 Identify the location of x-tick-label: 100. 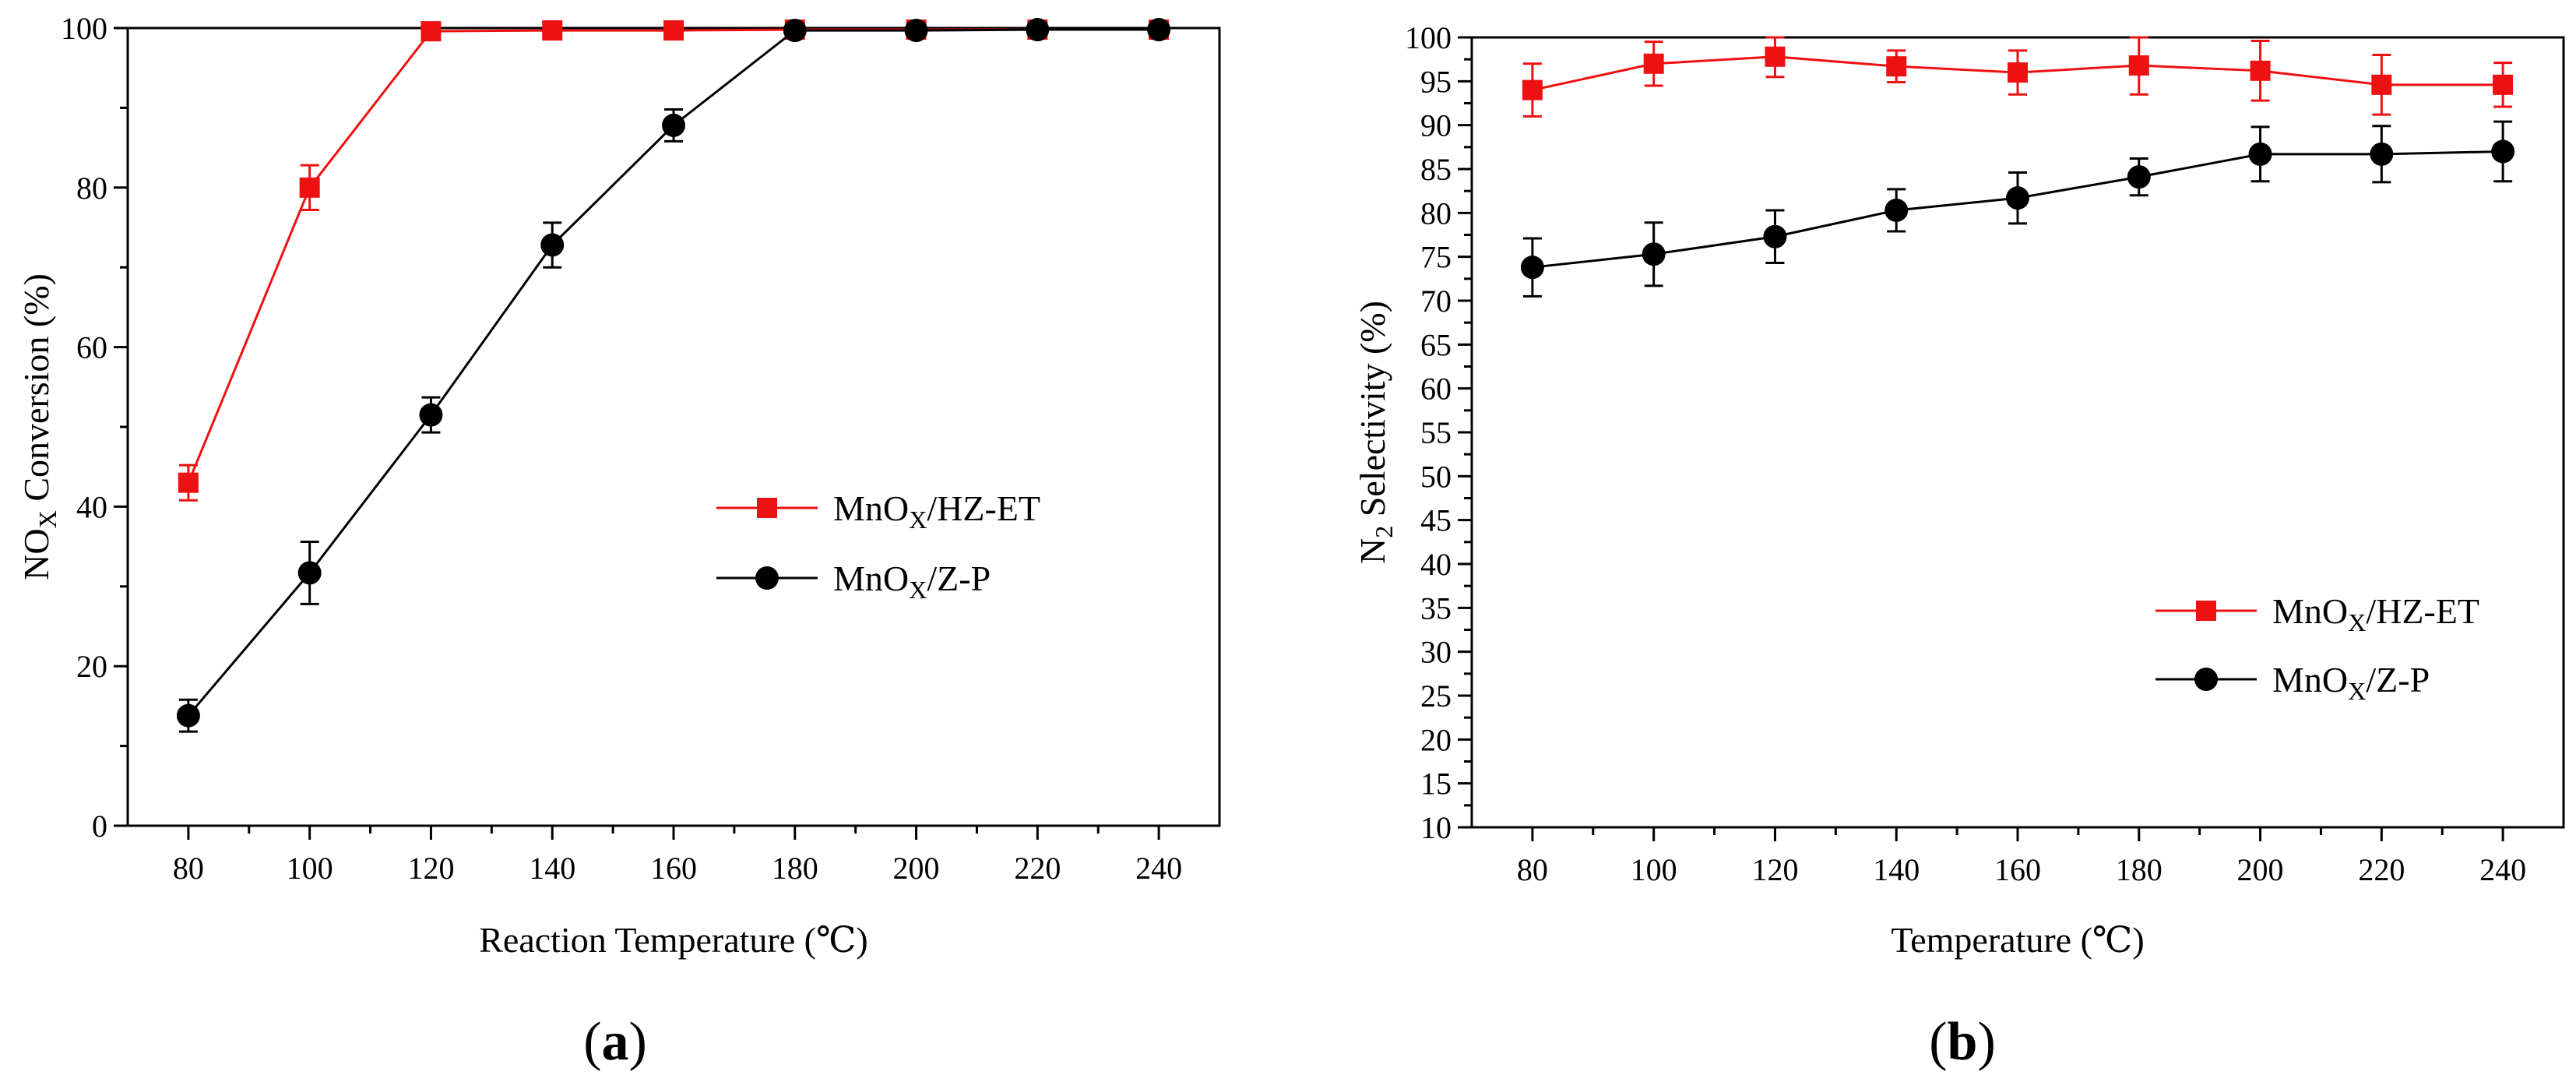
(310, 868).